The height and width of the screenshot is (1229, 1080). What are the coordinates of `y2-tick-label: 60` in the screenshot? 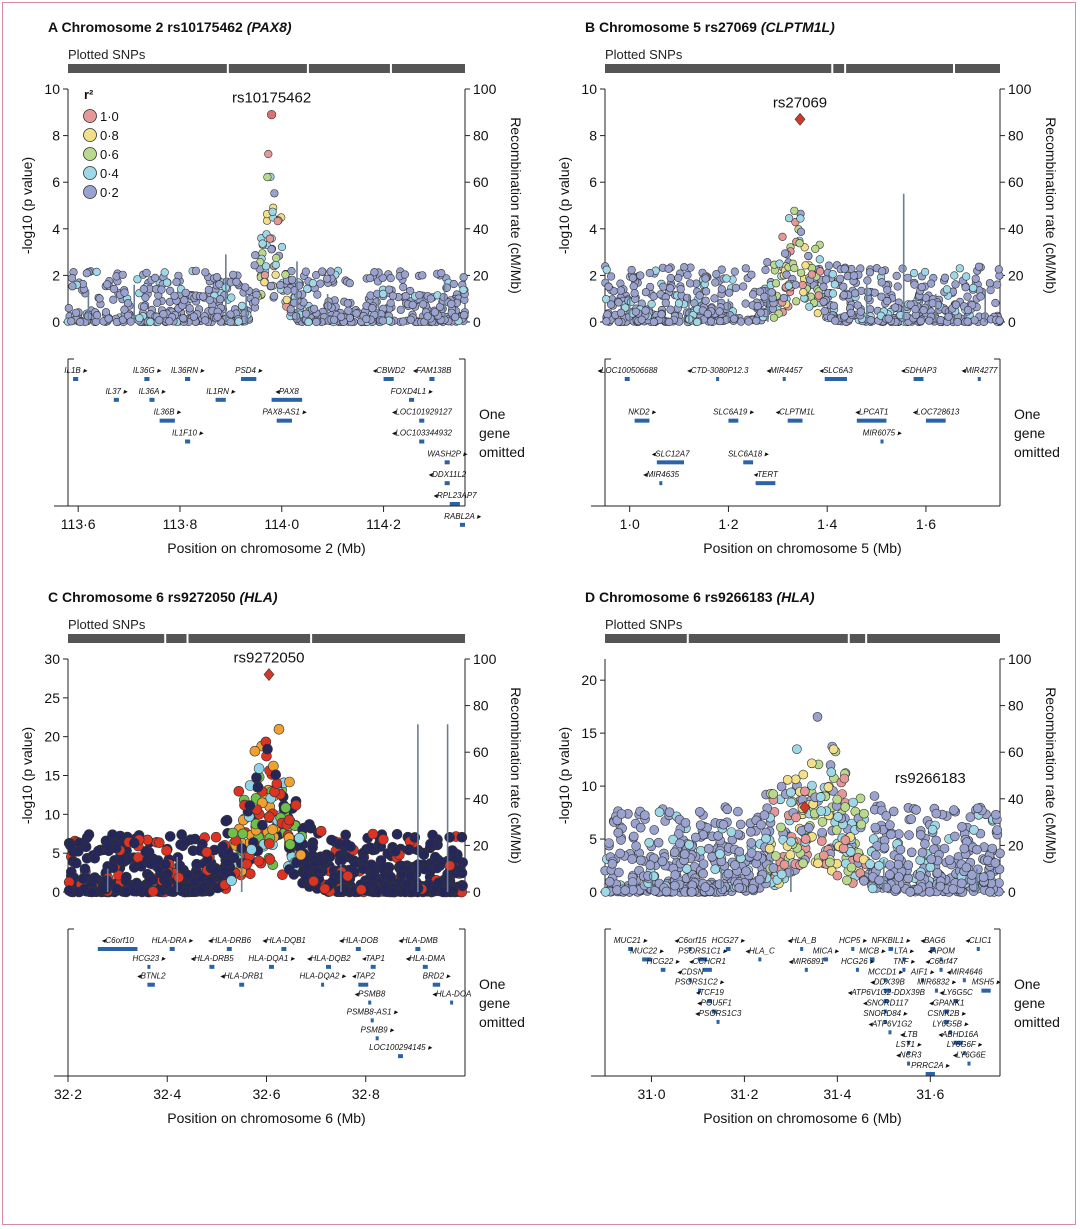 It's located at (481, 752).